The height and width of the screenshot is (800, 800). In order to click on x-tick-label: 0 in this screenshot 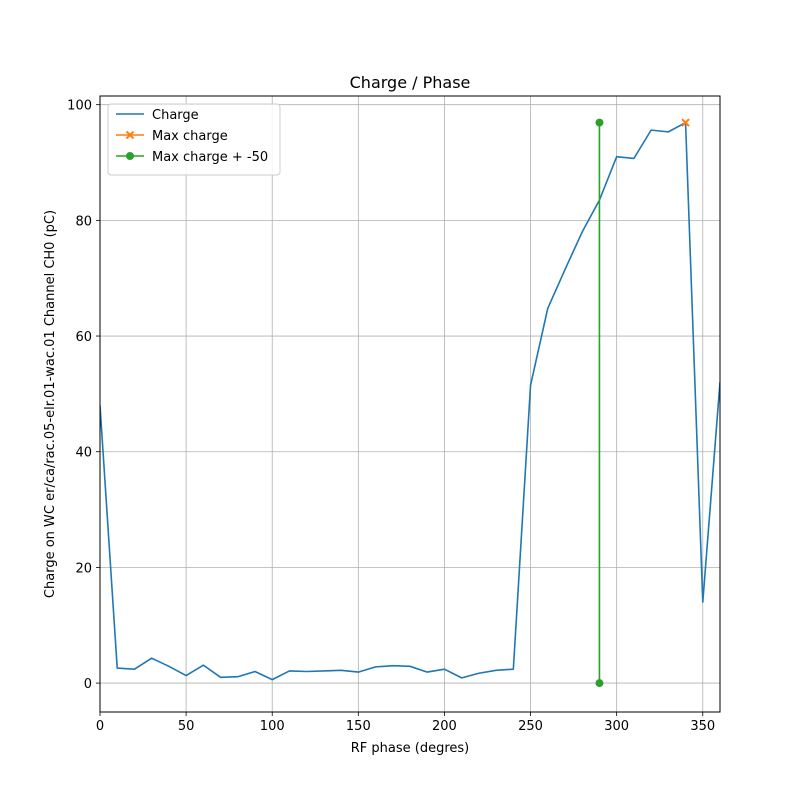, I will do `click(100, 726)`.